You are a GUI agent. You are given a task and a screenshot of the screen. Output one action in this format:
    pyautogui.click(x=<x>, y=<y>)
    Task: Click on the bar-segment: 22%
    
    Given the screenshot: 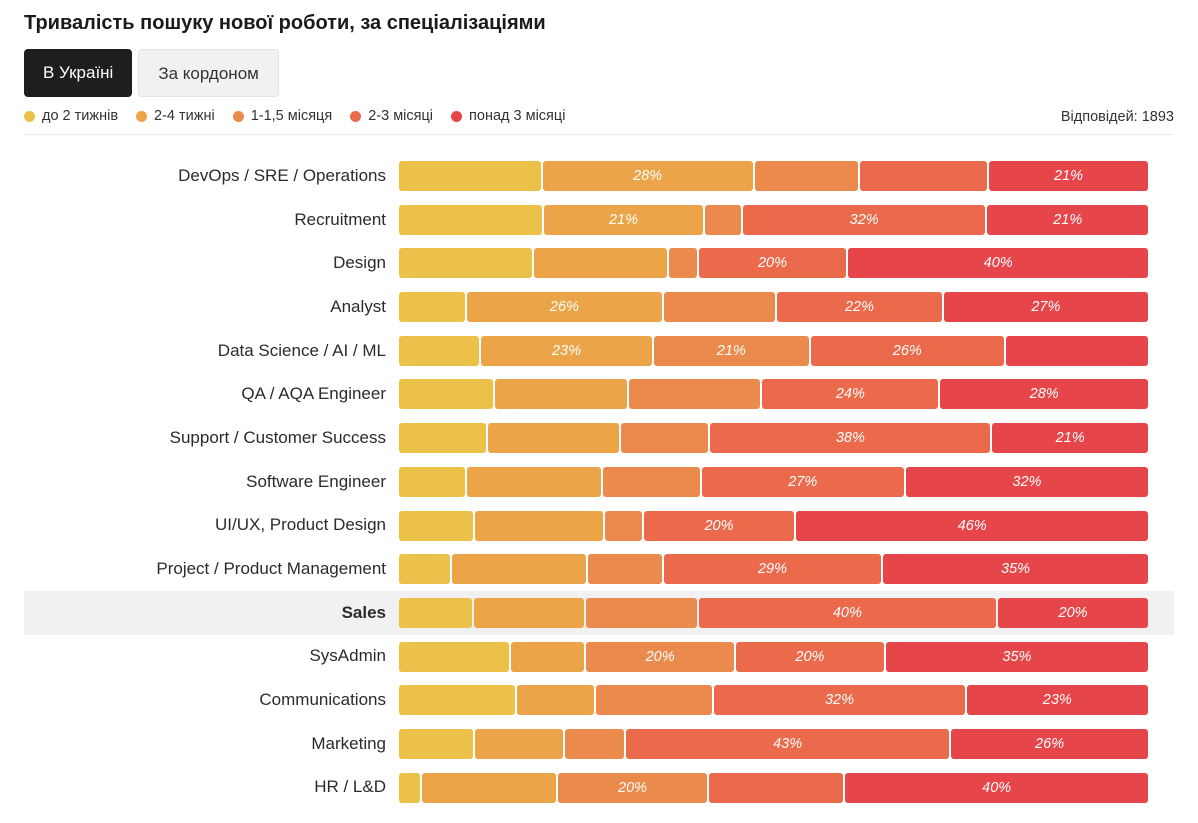 What is the action you would take?
    pyautogui.click(x=859, y=307)
    